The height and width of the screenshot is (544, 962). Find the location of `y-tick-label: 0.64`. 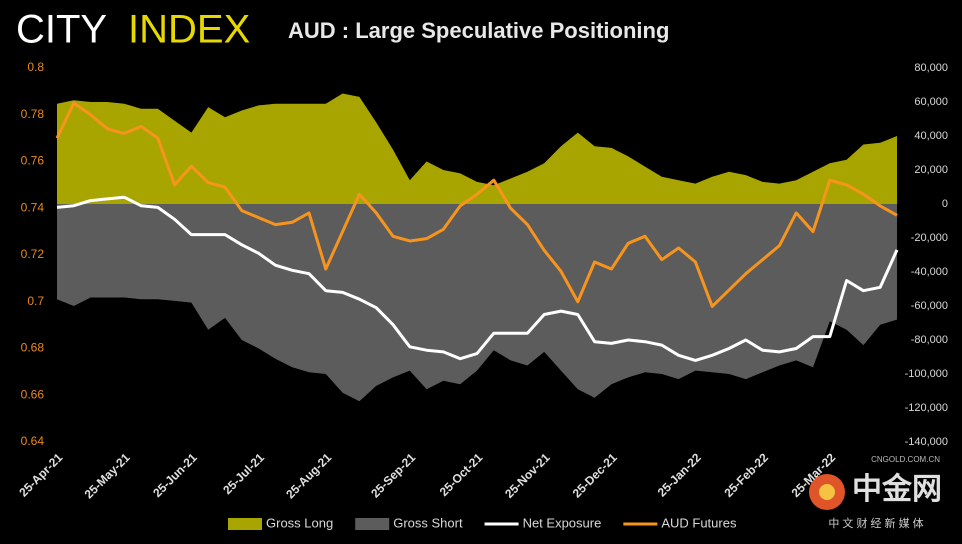

y-tick-label: 0.64 is located at coordinates (33, 441).